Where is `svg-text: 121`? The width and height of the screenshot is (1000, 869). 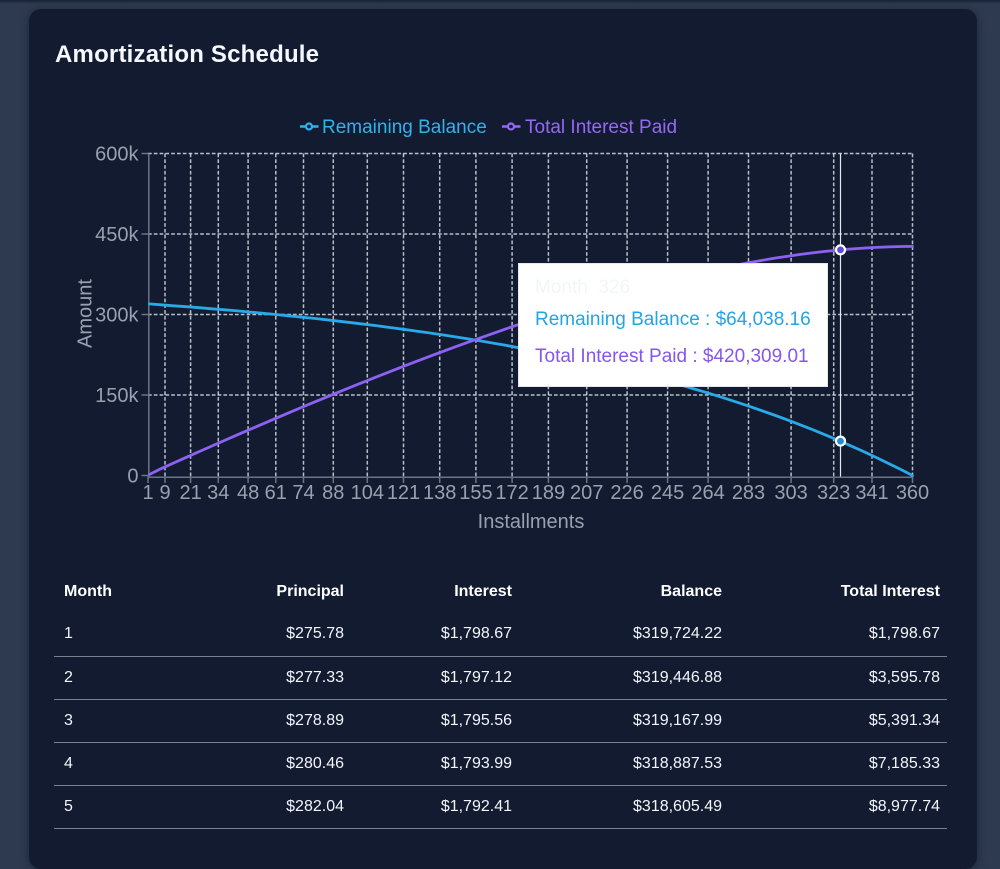
svg-text: 121 is located at coordinates (403, 493).